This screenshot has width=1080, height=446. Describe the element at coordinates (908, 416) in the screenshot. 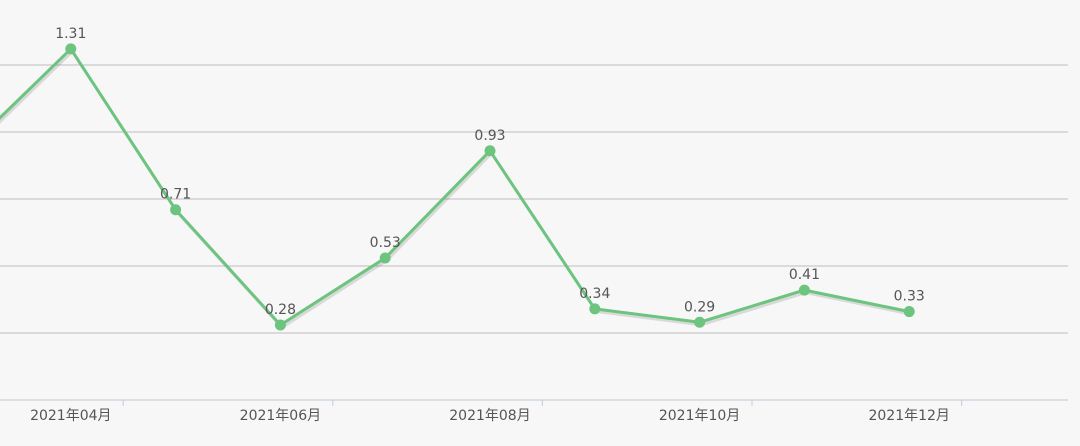

I see `x-tick-label-4: 2021年12月` at that location.